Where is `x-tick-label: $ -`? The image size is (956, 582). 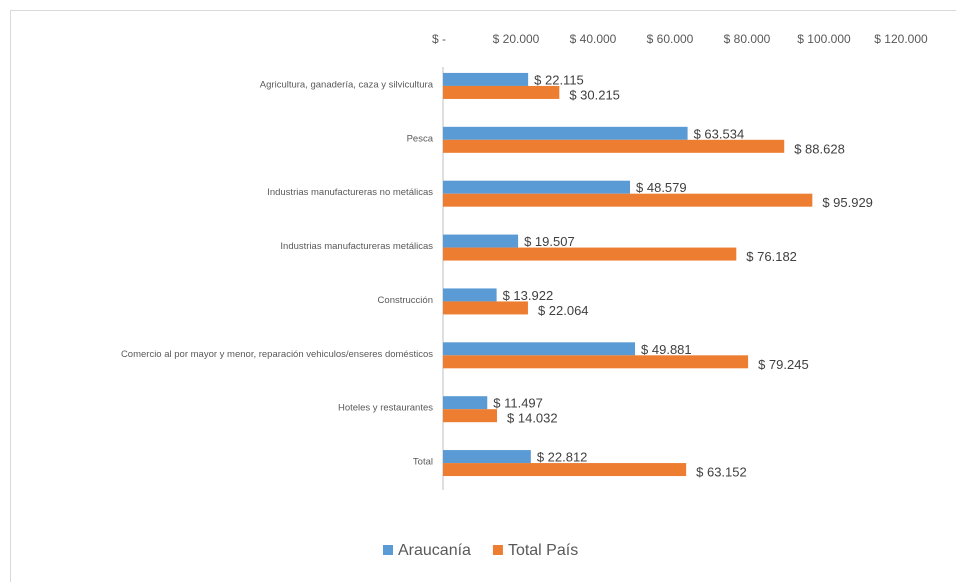
x-tick-label: $ - is located at coordinates (439, 39).